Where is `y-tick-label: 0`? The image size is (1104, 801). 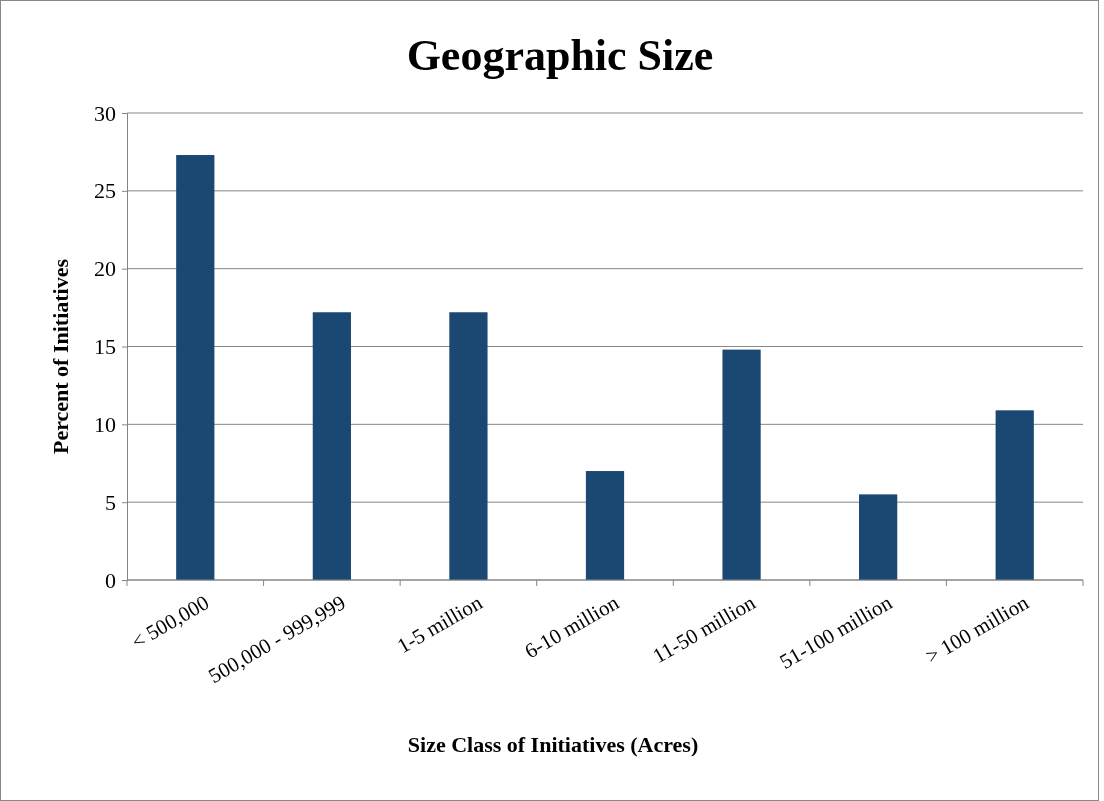
y-tick-label: 0 is located at coordinates (110, 580).